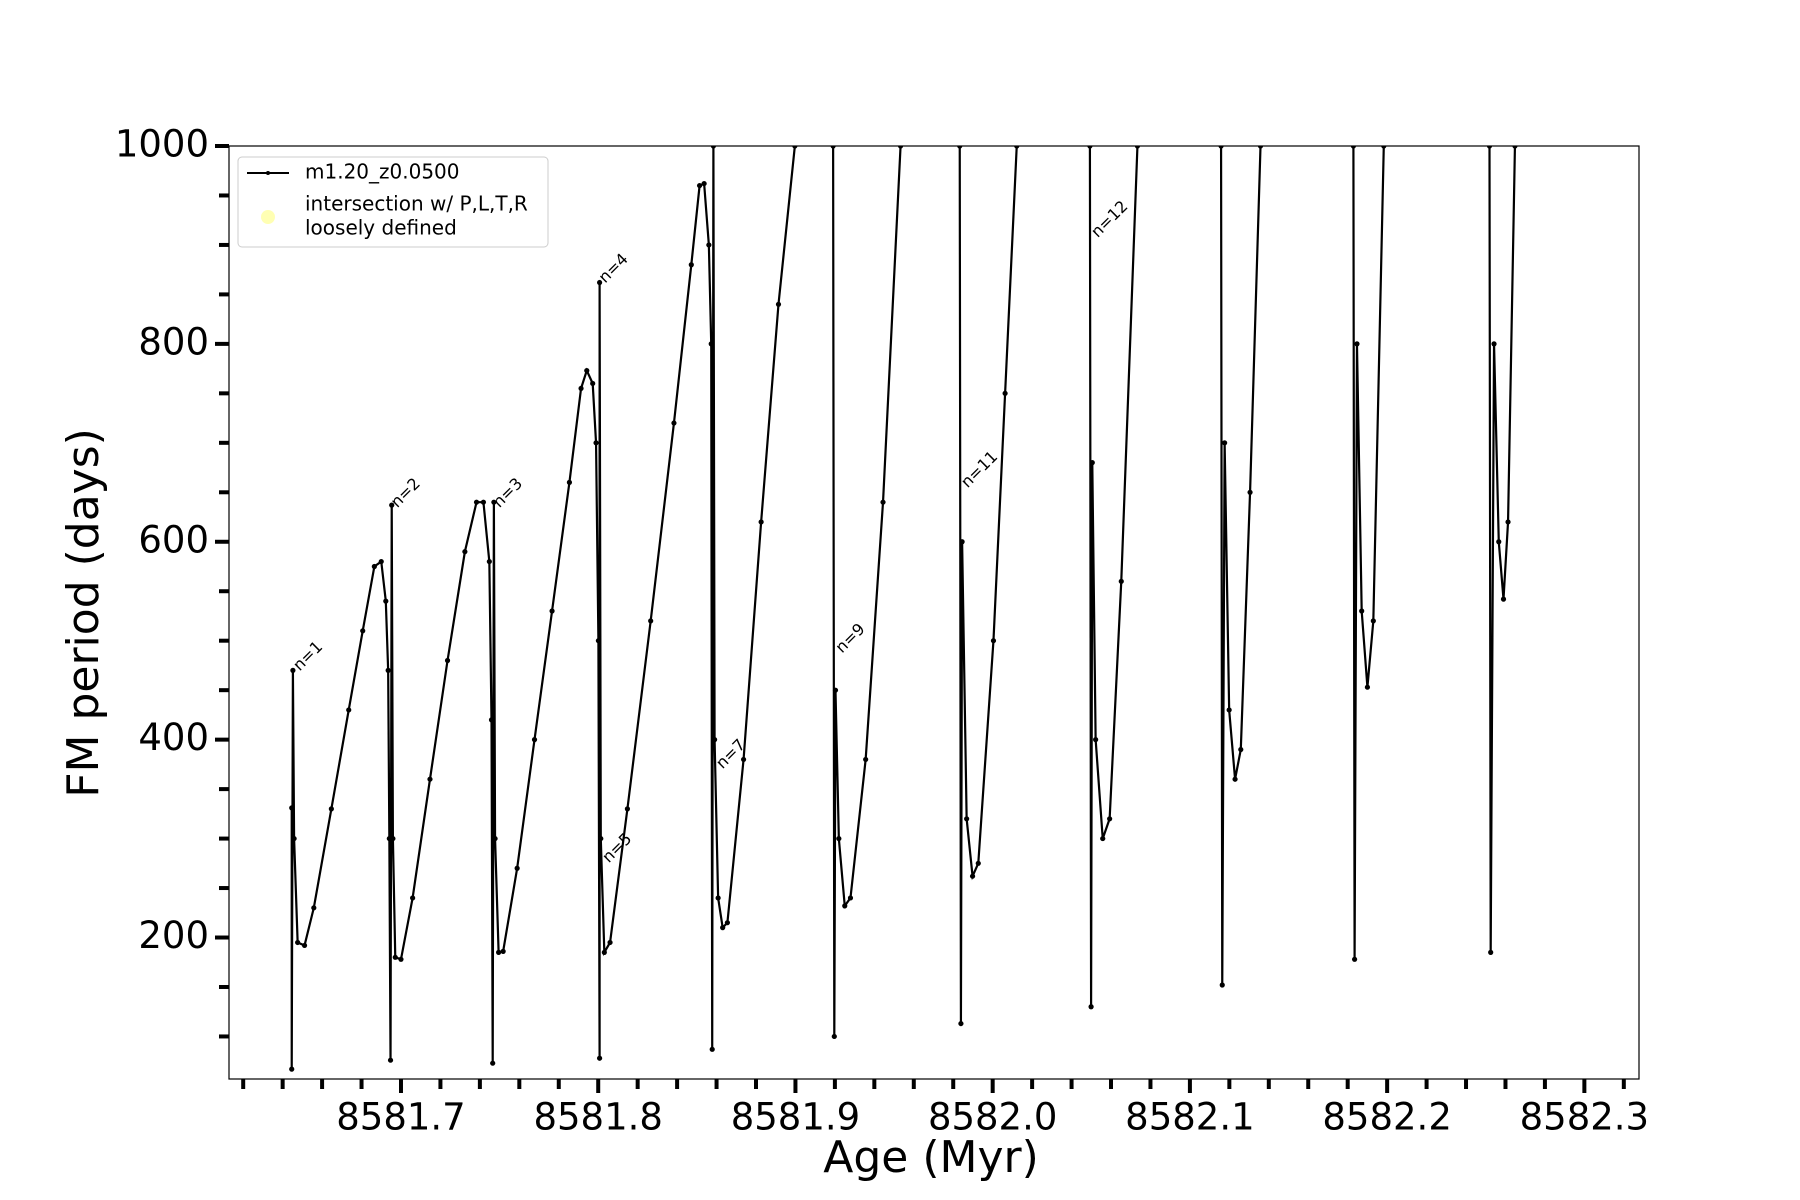 This screenshot has height=1200, width=1800. What do you see at coordinates (268, 217) in the screenshot?
I see `legend-marker` at bounding box center [268, 217].